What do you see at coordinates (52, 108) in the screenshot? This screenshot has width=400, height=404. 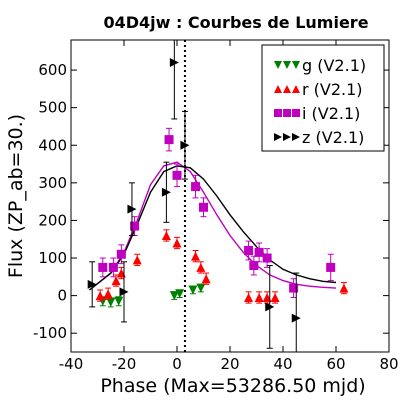 I see `y-tick-label: 500` at bounding box center [52, 108].